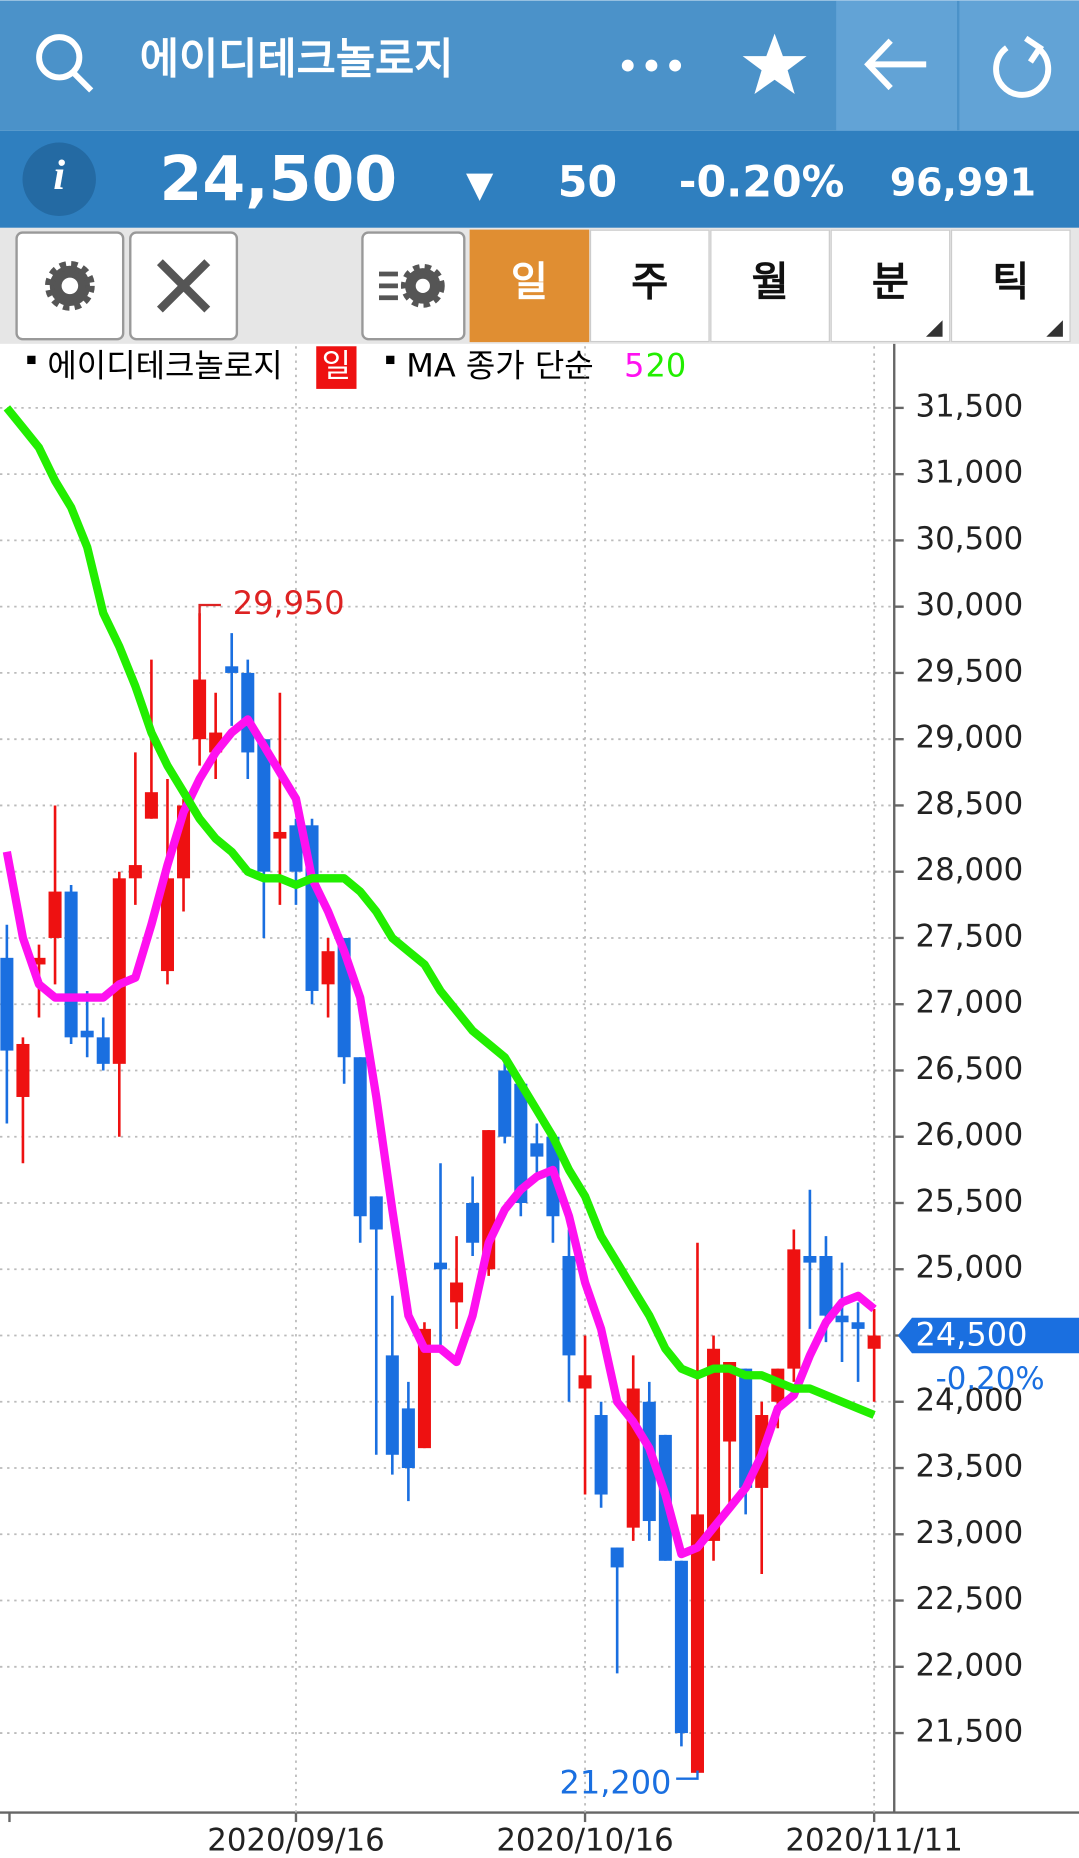 Image resolution: width=1079 pixels, height=1858 pixels. Describe the element at coordinates (184, 286) in the screenshot. I see `tools-button` at that location.